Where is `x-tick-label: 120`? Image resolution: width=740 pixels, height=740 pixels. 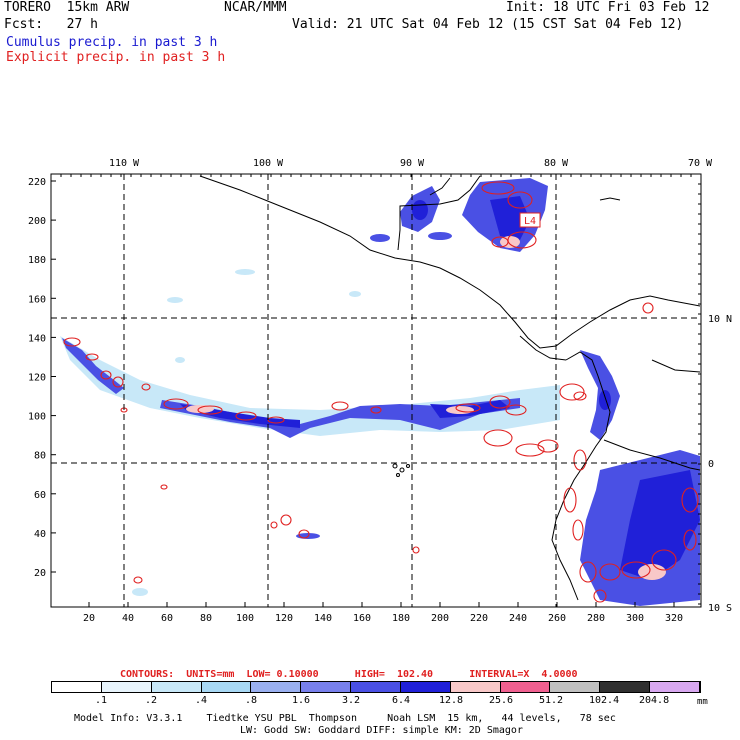 x-tick-label: 120 is located at coordinates (284, 618).